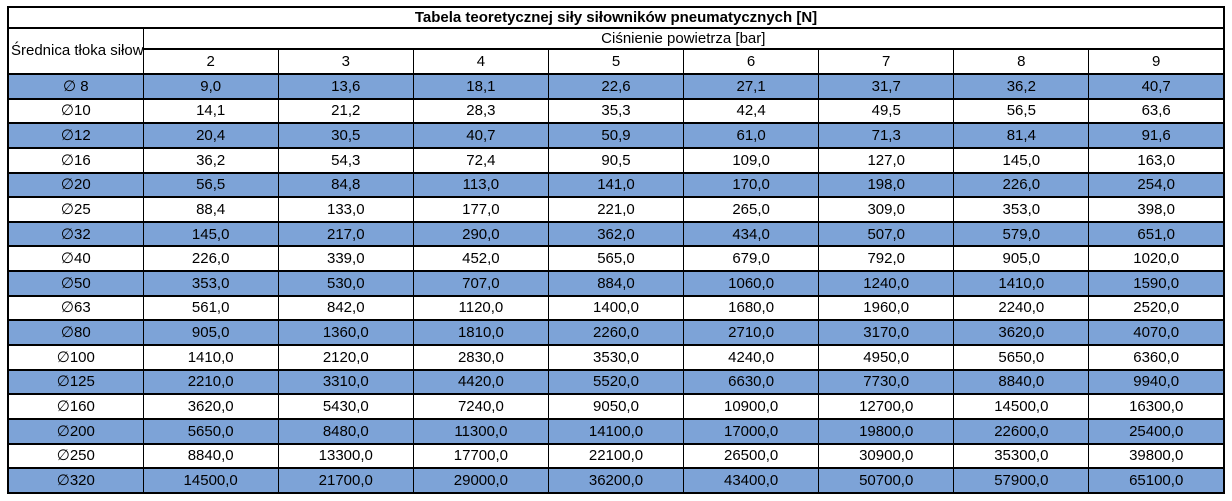 The image size is (1232, 501). What do you see at coordinates (1156, 209) in the screenshot?
I see `force-cell: 398,0` at bounding box center [1156, 209].